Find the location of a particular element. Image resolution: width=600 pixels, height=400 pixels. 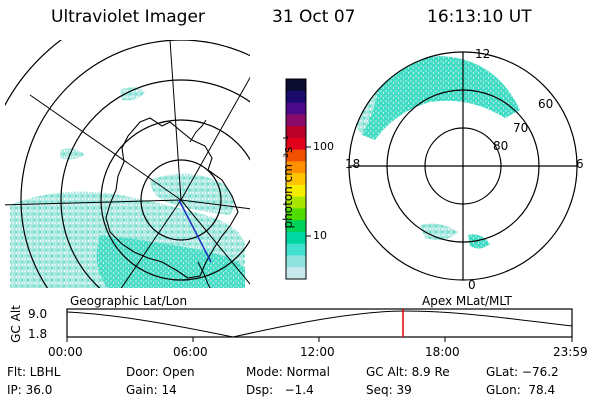

gc-alt-axis-label: GC Alt is located at coordinates (16, 324).